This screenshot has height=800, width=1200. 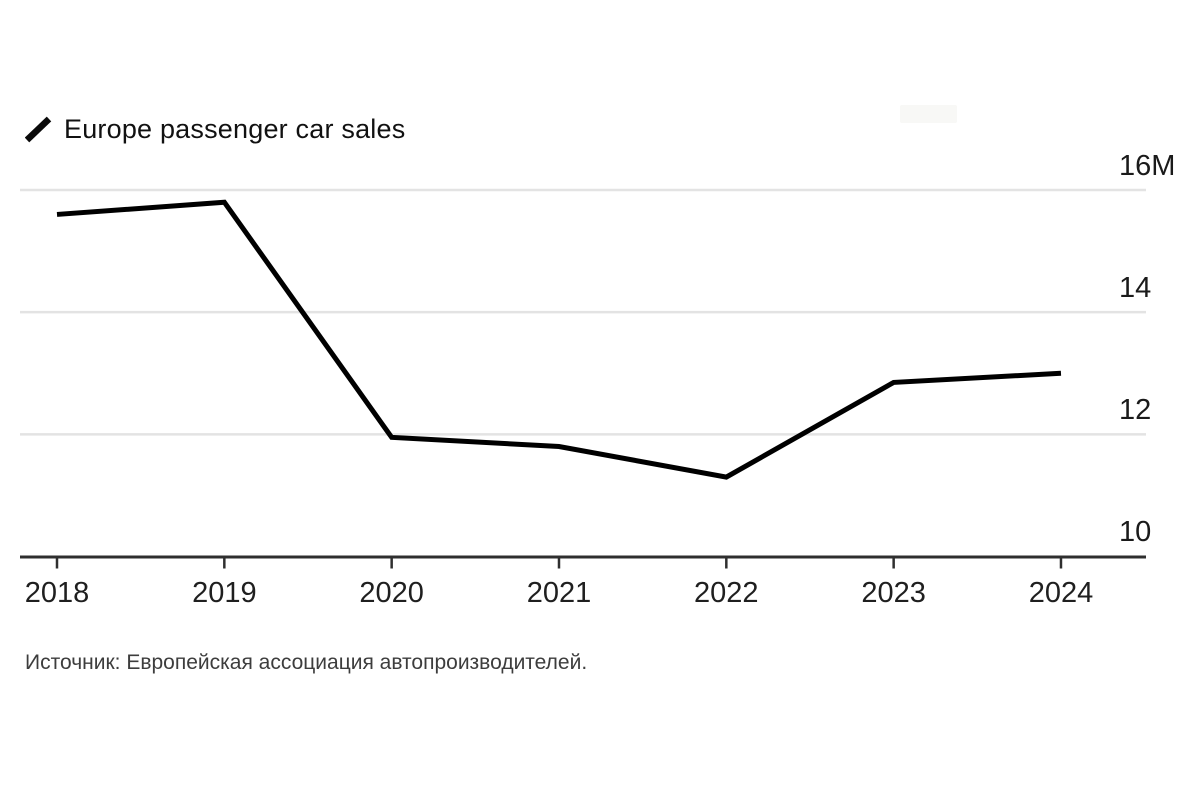 I want to click on legend: Europe passenger car sales, so click(x=215, y=129).